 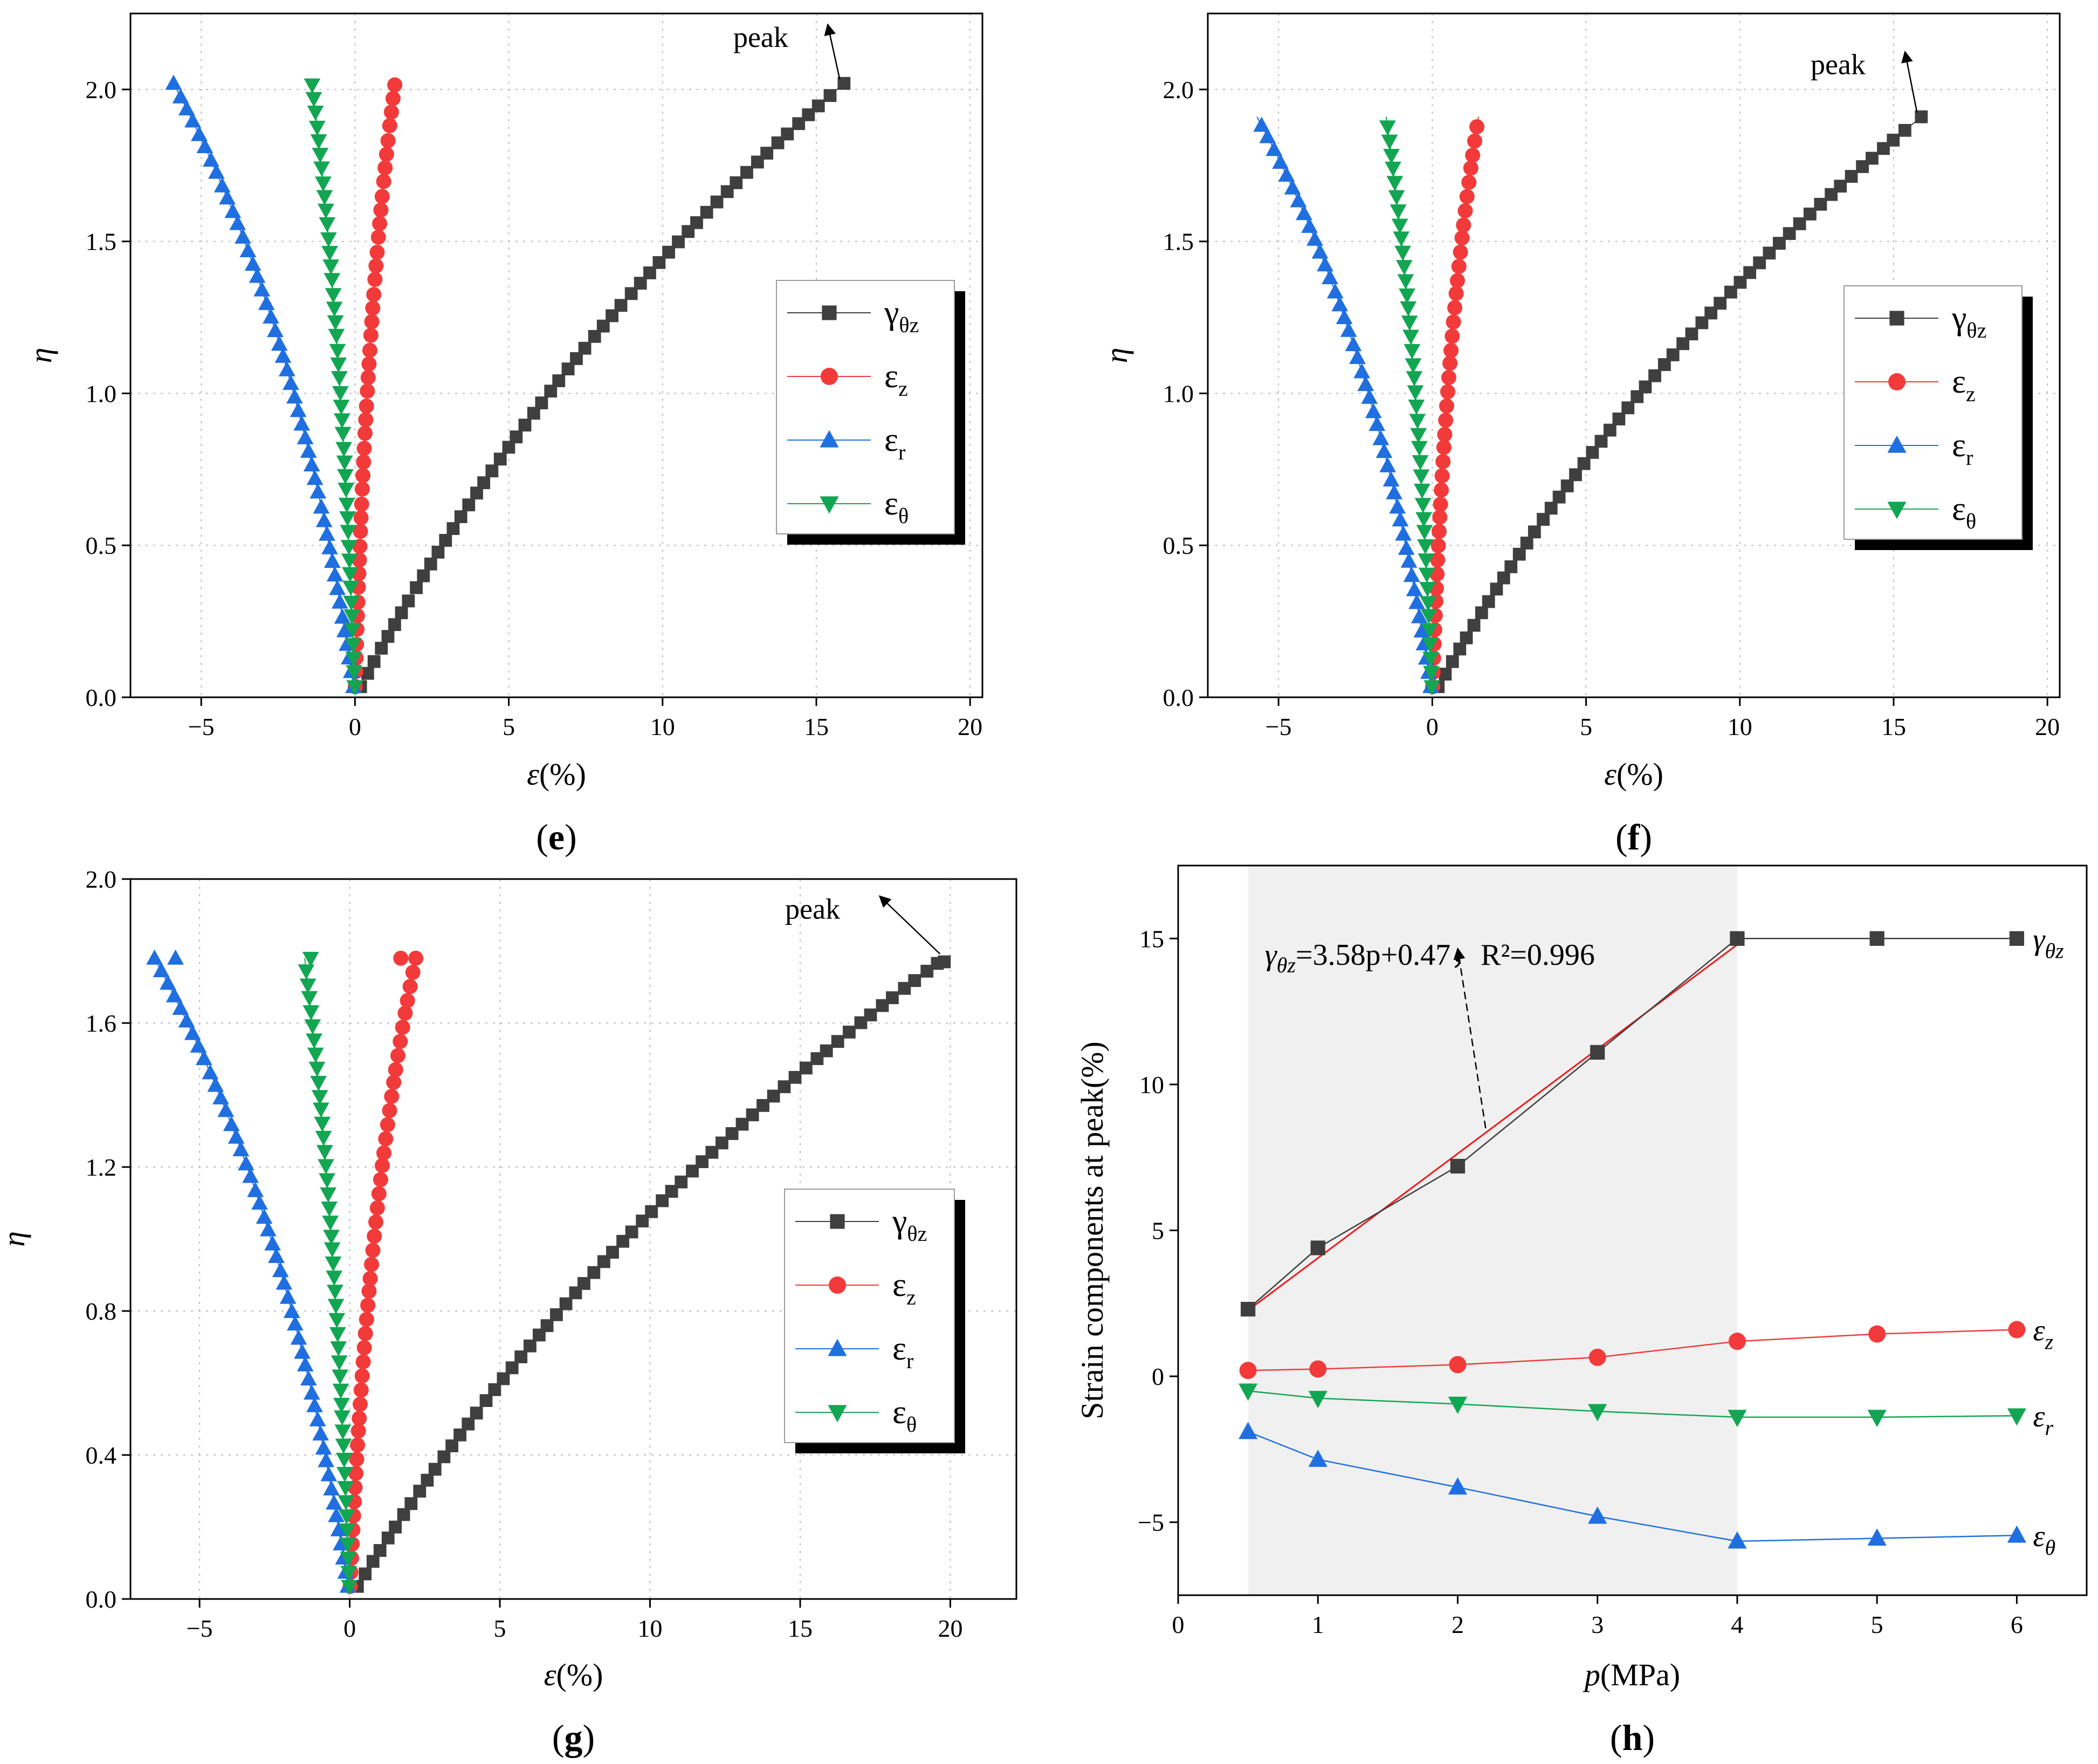 I want to click on x-tick-label: 20, so click(x=950, y=1629).